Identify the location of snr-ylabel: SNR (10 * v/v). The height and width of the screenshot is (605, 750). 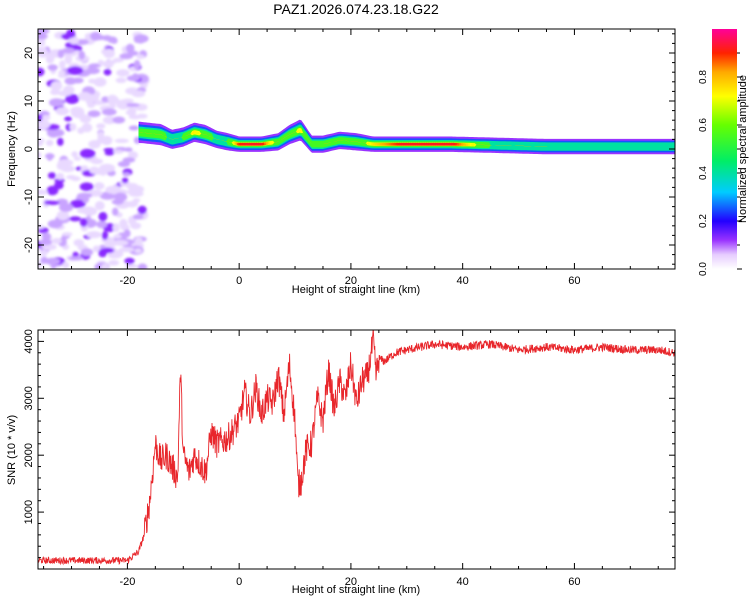
(12, 450).